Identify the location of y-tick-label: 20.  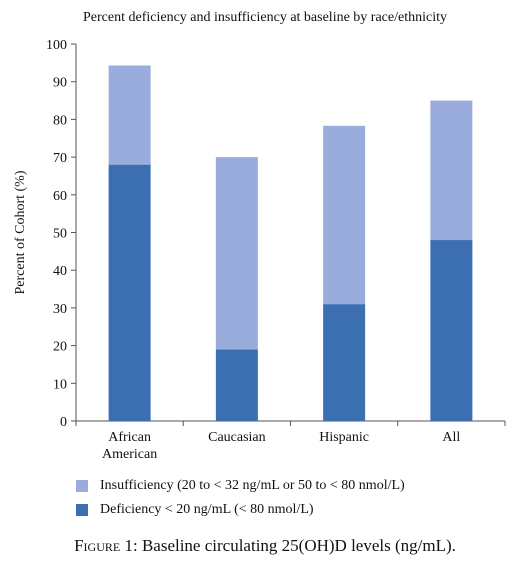
(60, 347).